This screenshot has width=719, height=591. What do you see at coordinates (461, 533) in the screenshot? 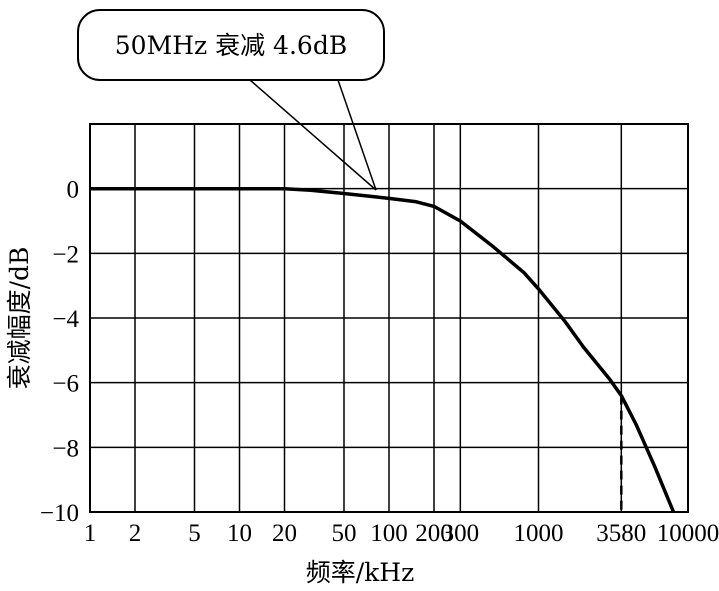
I see `x-tick-label: 300` at bounding box center [461, 533].